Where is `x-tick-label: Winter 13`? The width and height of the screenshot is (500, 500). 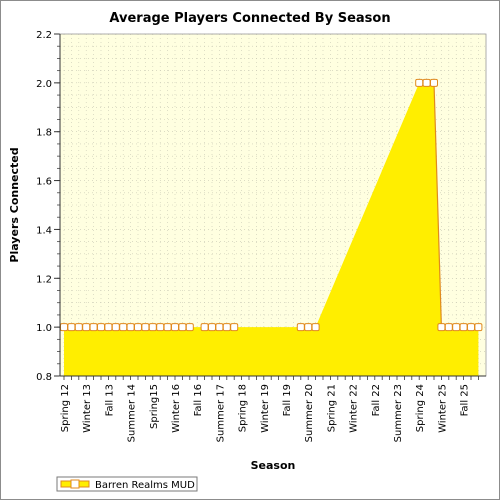 x-tick-label: Winter 13 is located at coordinates (87, 408).